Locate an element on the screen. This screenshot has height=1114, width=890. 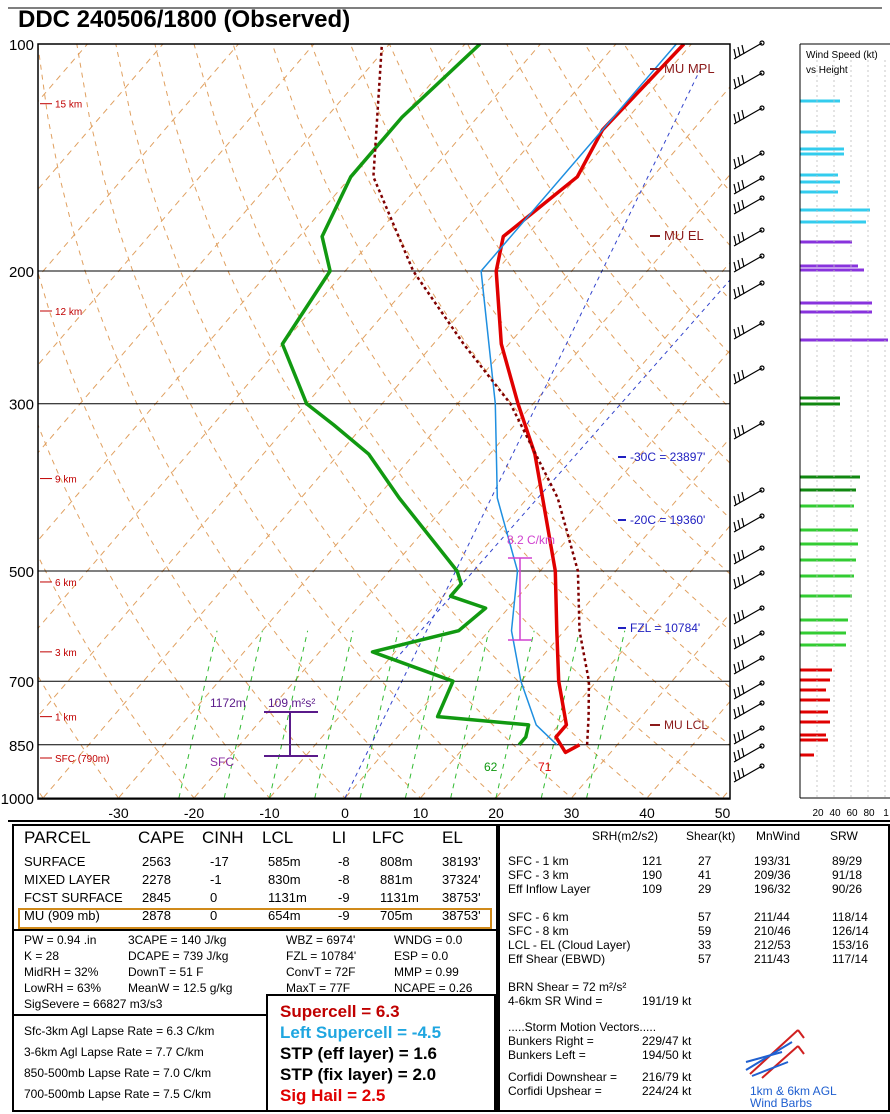
annotation-sfc_td: 62 is located at coordinates (491, 767).